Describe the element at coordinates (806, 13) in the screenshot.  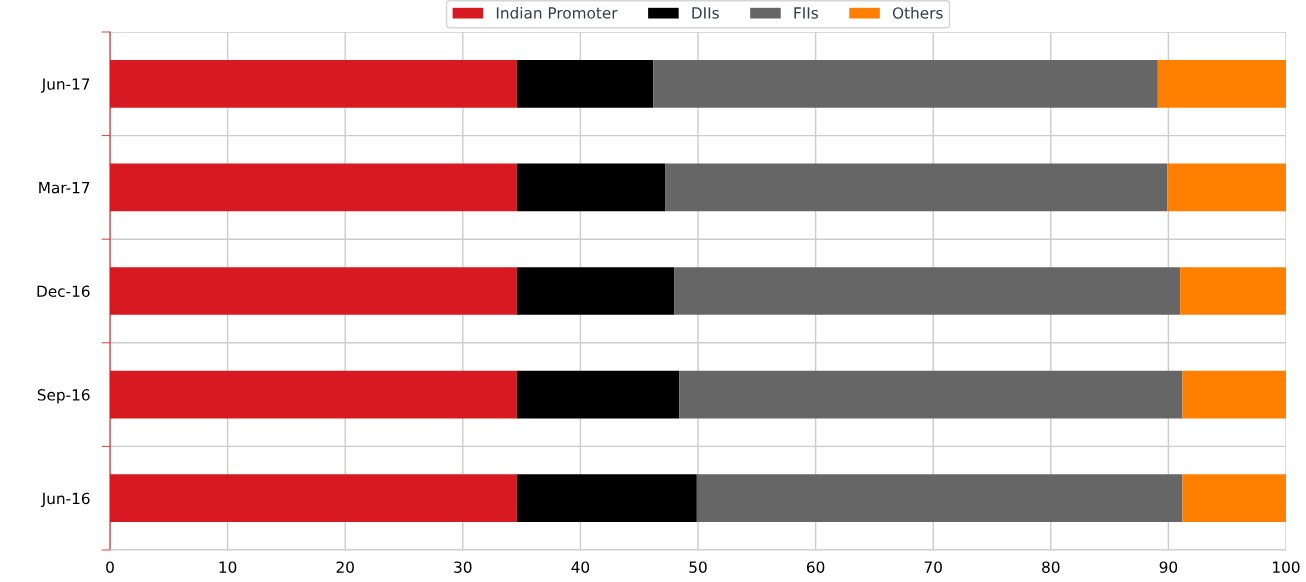
I see `legend-label: FIIs` at that location.